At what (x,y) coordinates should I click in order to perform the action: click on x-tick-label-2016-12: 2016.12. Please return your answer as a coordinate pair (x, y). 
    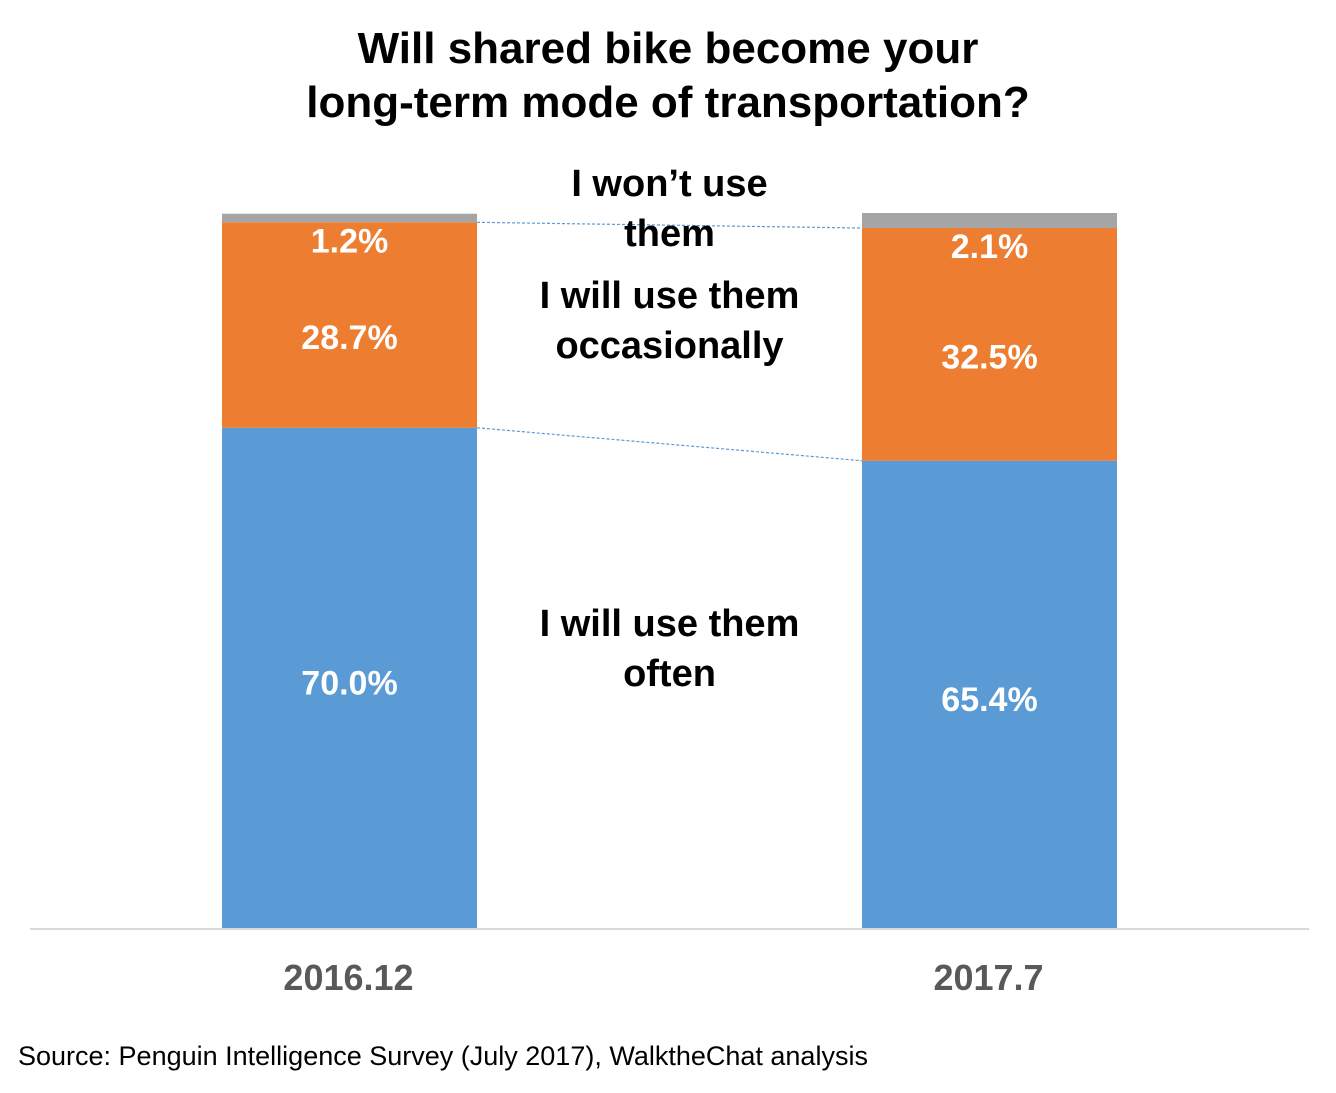
    Looking at the image, I should click on (348, 977).